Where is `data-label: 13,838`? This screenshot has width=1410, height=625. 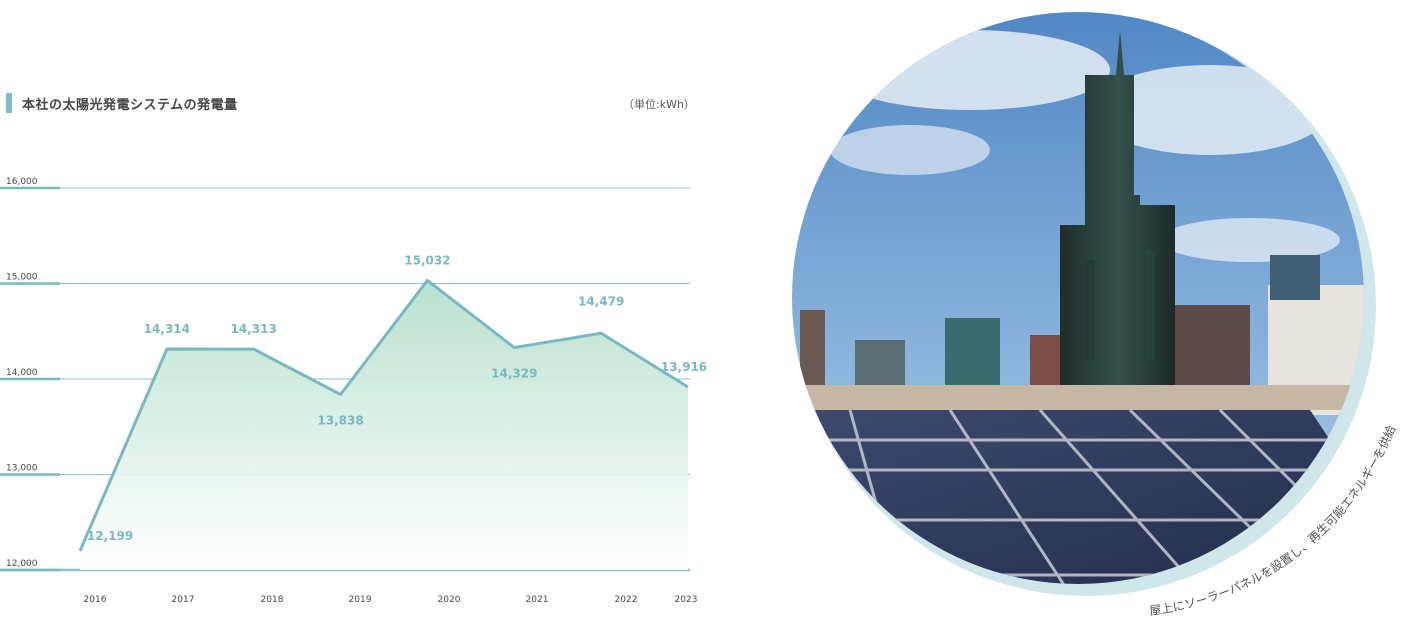
data-label: 13,838 is located at coordinates (340, 420).